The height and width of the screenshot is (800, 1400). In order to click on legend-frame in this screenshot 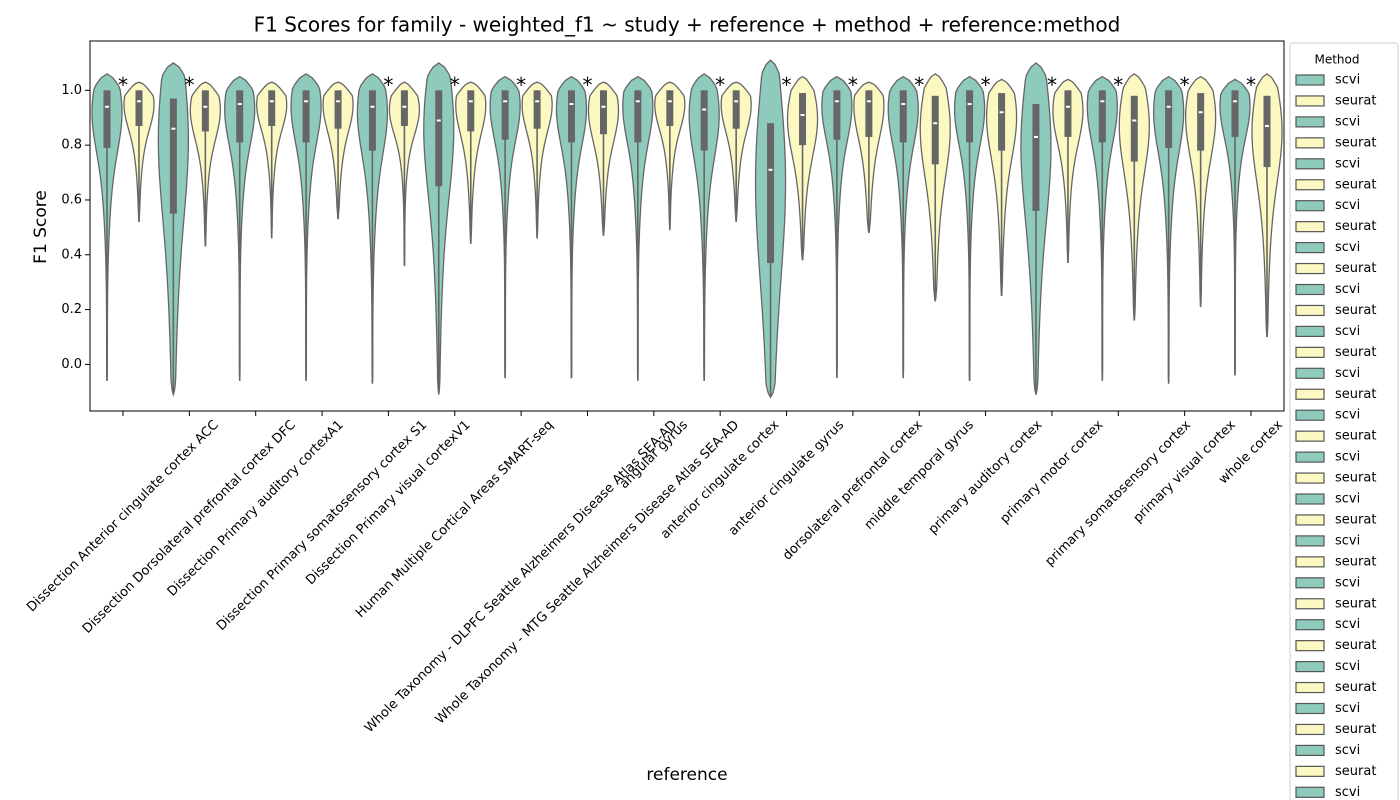, I will do `click(1344, 421)`.